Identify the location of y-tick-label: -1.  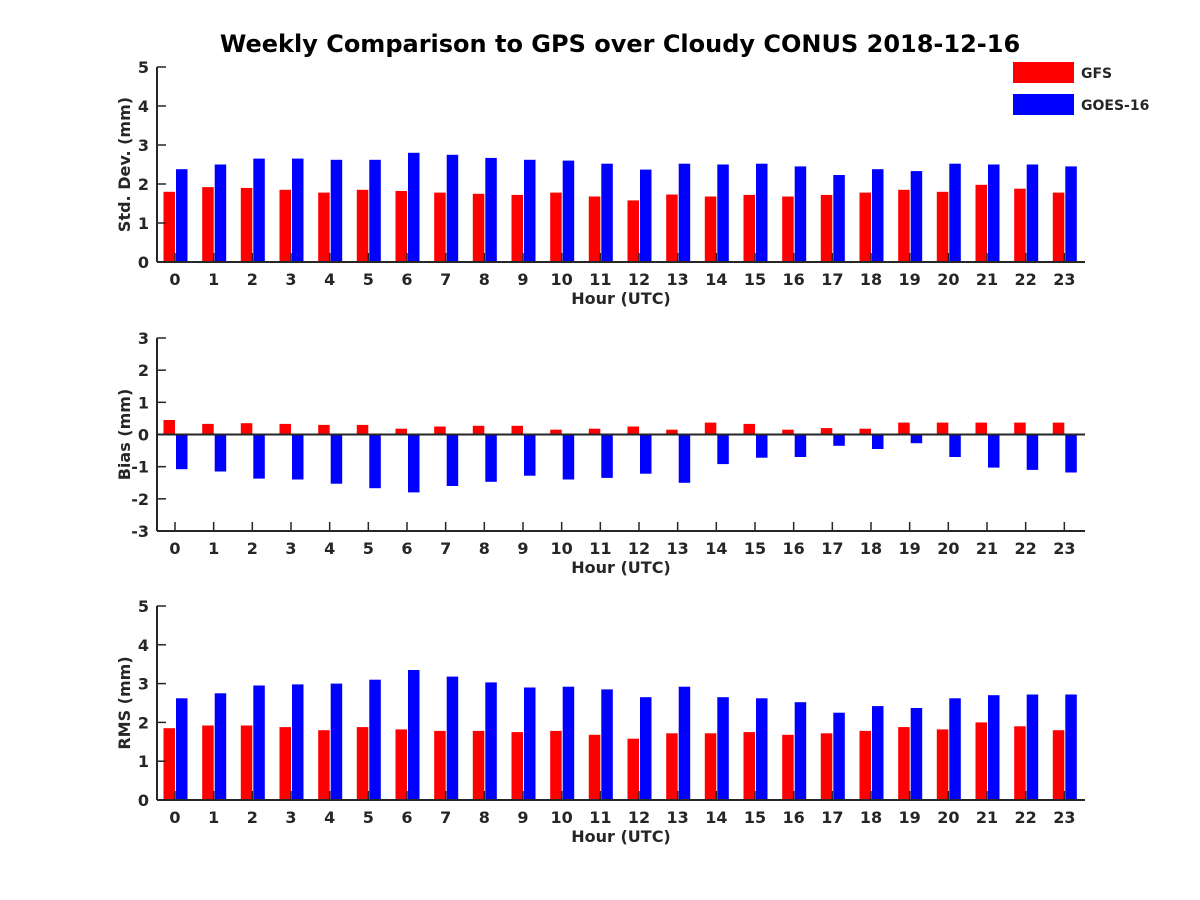
(140, 467).